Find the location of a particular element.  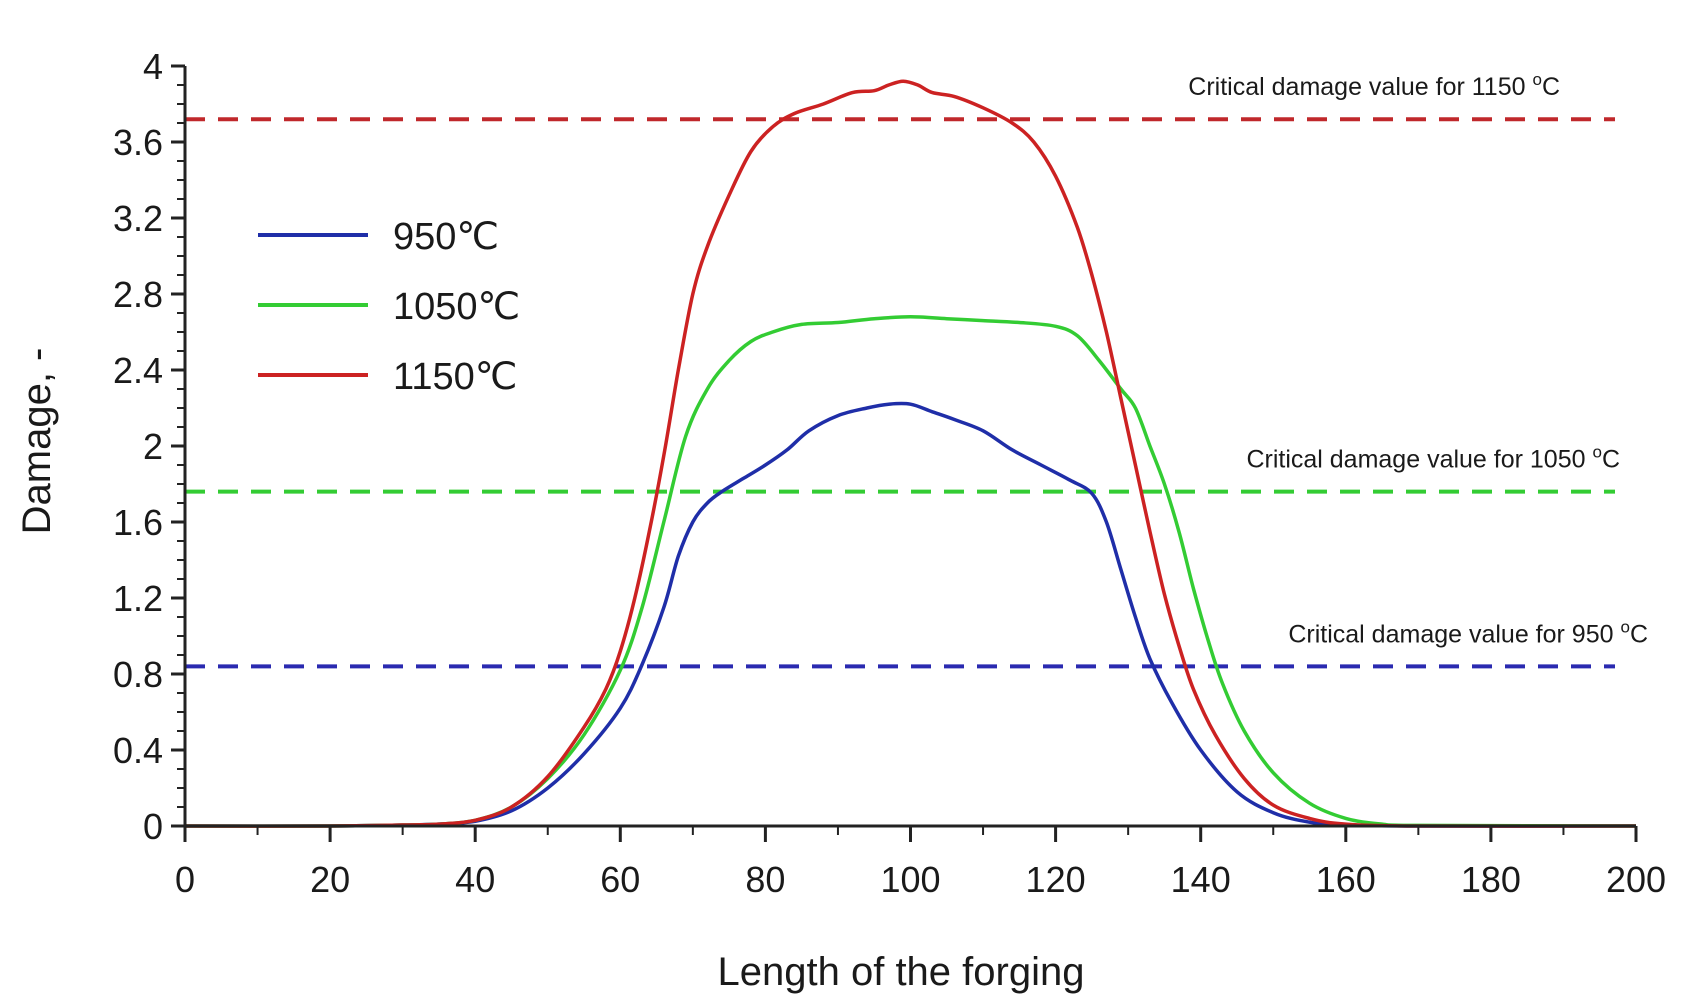

y-tick-label: 0.4 is located at coordinates (138, 750).